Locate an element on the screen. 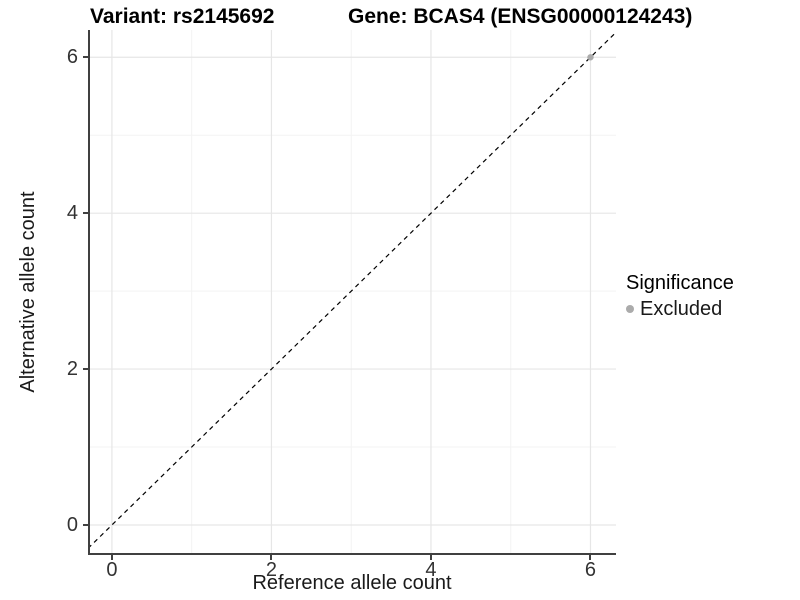 This screenshot has width=800, height=600. legend-item-label: Excluded is located at coordinates (681, 309).